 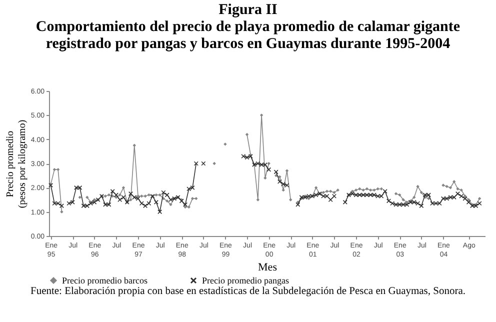 I want to click on y-axis-title: Precio promedio (pesos por kilogramo), so click(x=16, y=164).